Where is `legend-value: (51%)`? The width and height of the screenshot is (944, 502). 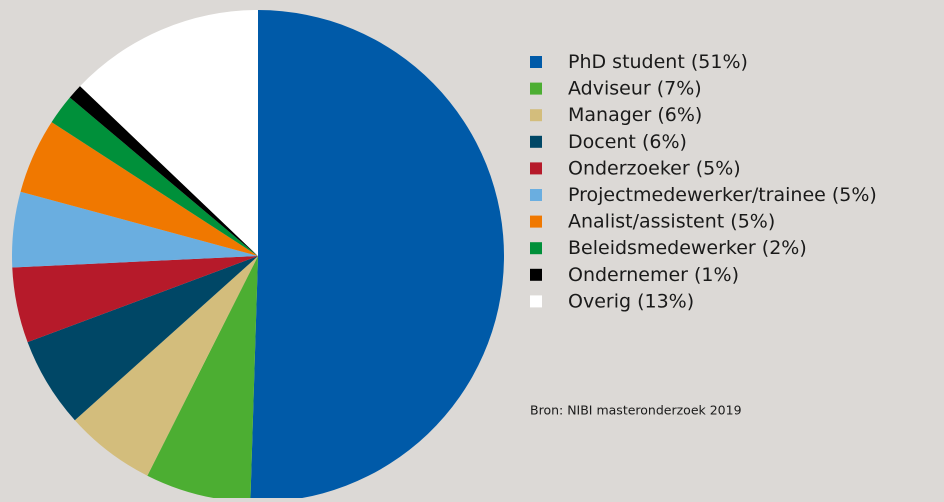 legend-value: (51%) is located at coordinates (719, 62).